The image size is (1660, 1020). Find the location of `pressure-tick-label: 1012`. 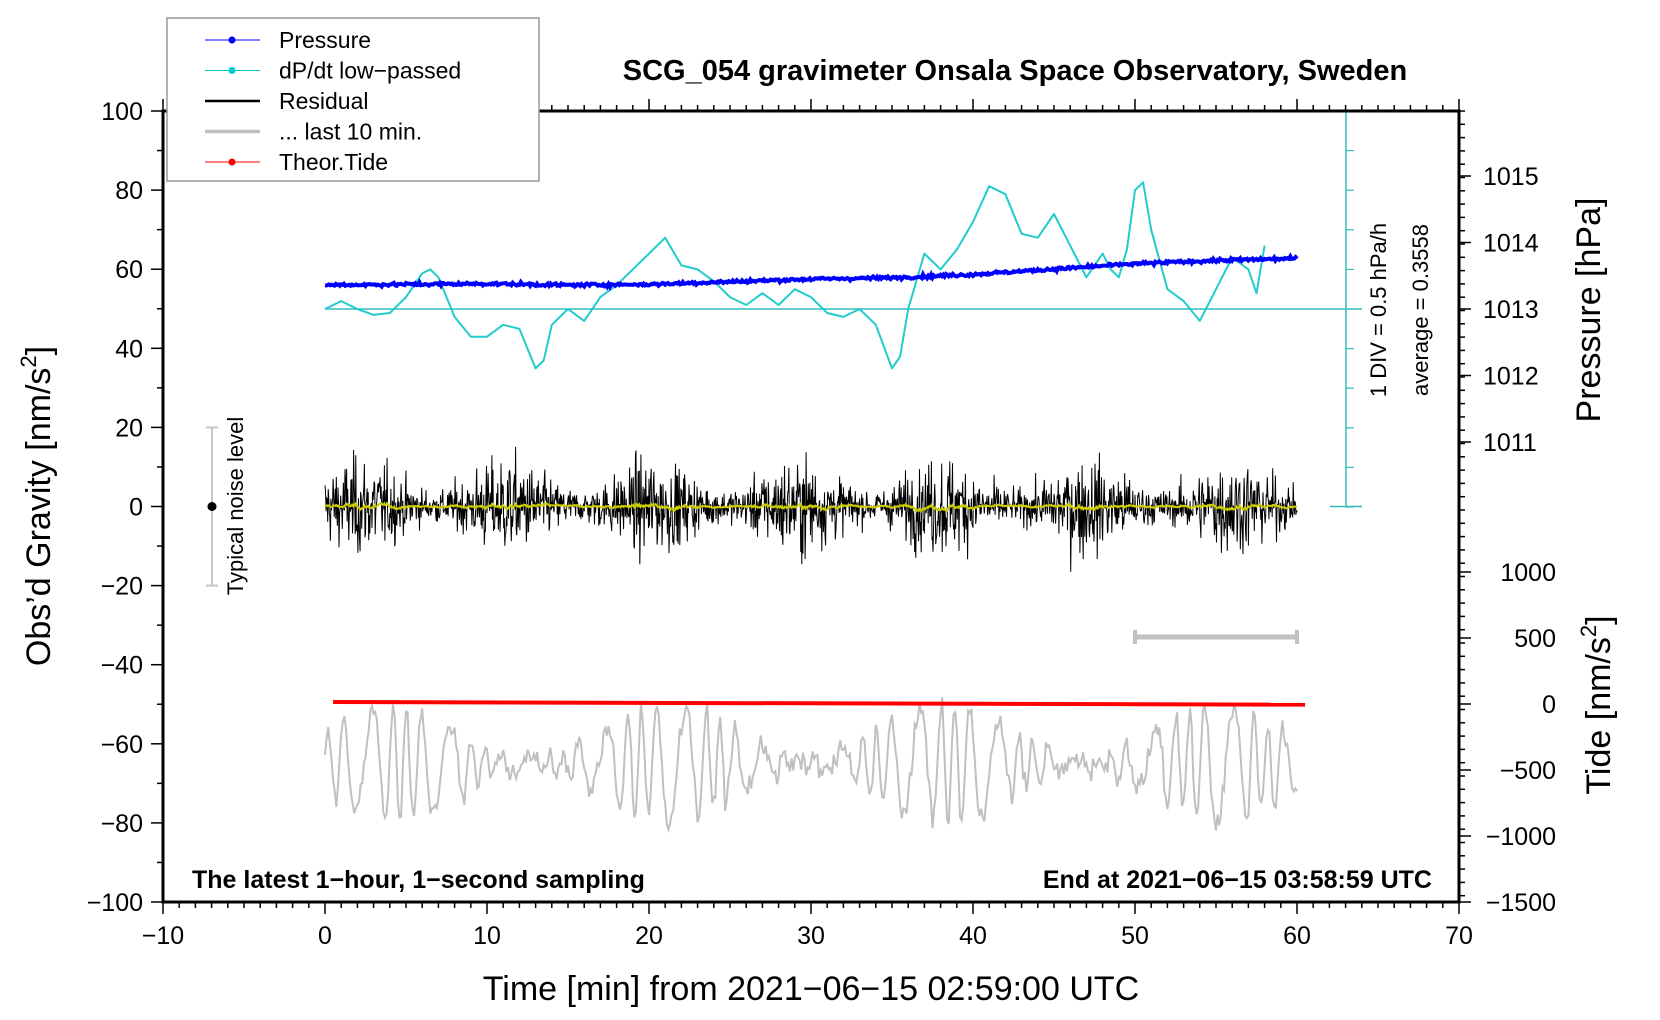

pressure-tick-label: 1012 is located at coordinates (1511, 377).